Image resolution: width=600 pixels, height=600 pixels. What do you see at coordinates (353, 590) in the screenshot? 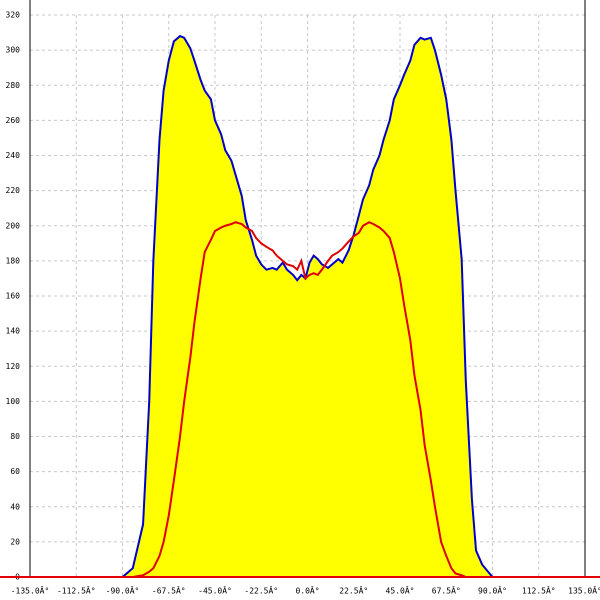
I see `x-tick-label: 22.5Â°` at bounding box center [353, 590].